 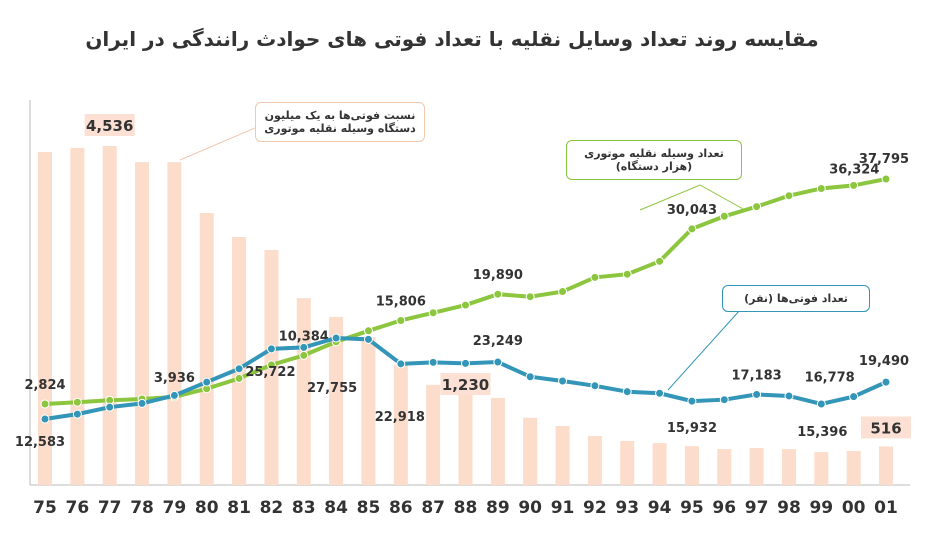 I want to click on x-tick-label: 88, so click(x=466, y=508).